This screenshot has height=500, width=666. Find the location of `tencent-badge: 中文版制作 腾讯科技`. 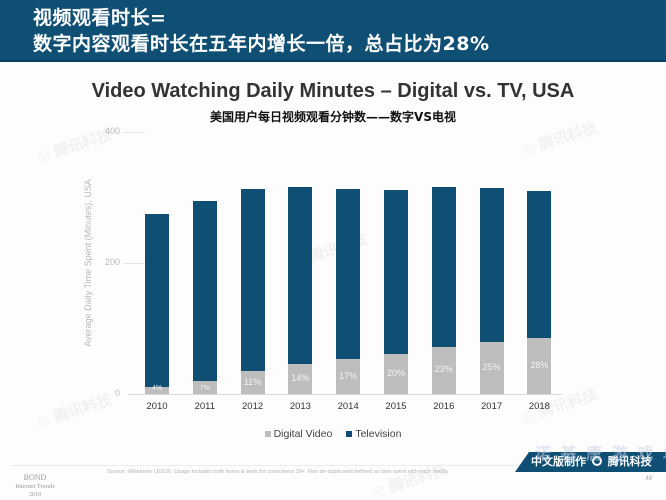

tencent-badge: 中文版制作 腾讯科技 is located at coordinates (590, 462).